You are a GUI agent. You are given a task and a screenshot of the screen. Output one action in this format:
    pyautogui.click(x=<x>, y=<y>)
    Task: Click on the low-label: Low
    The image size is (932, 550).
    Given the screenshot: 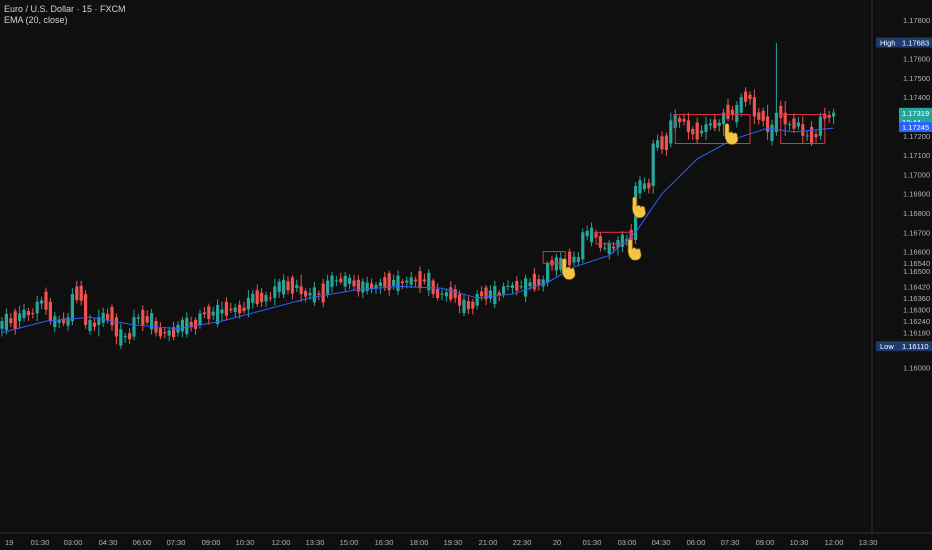 What is the action you would take?
    pyautogui.click(x=887, y=346)
    